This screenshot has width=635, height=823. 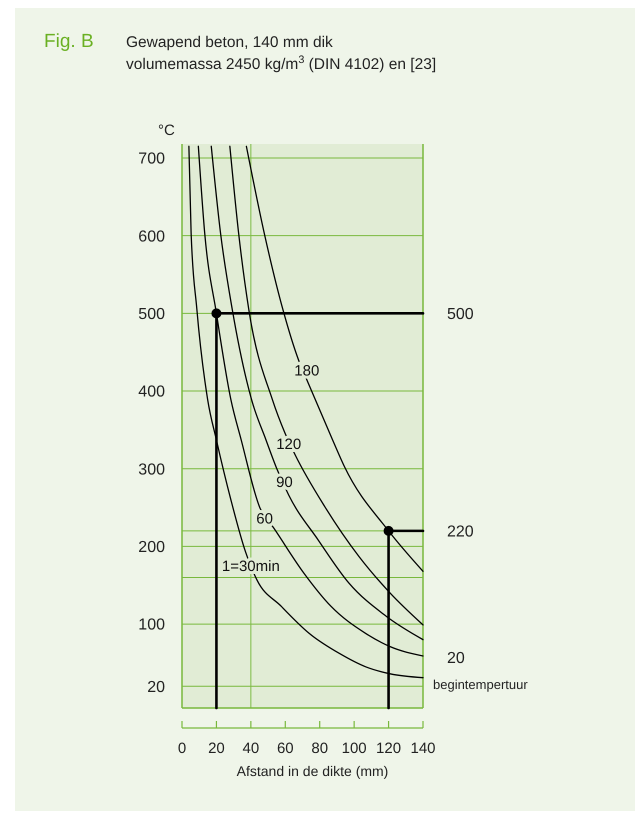 What do you see at coordinates (152, 625) in the screenshot?
I see `y-tick-label: 100` at bounding box center [152, 625].